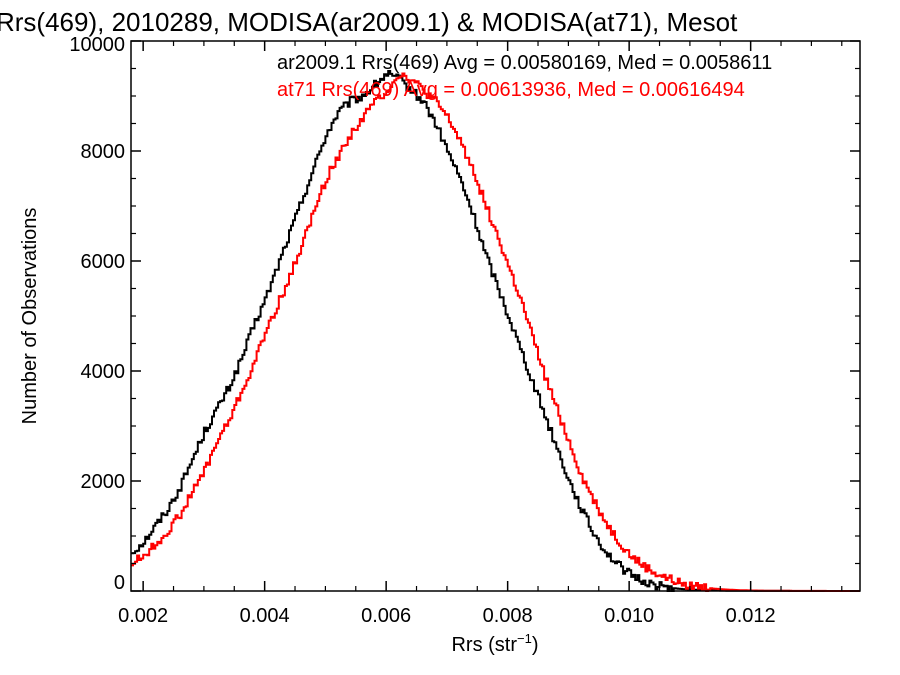  What do you see at coordinates (30, 316) in the screenshot?
I see `y-axis-label: Number of Observations` at bounding box center [30, 316].